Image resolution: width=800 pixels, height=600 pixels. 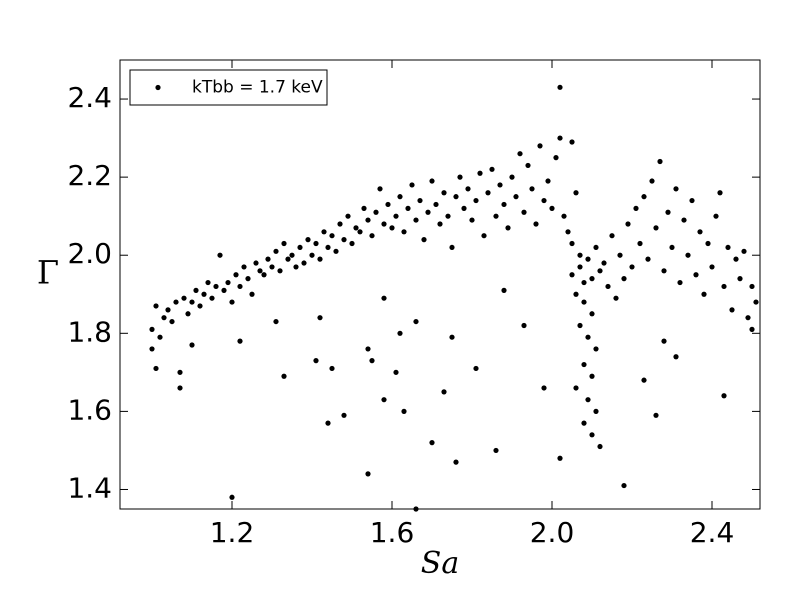 What do you see at coordinates (712, 532) in the screenshot?
I see `x-tick-label: 2.4` at bounding box center [712, 532].